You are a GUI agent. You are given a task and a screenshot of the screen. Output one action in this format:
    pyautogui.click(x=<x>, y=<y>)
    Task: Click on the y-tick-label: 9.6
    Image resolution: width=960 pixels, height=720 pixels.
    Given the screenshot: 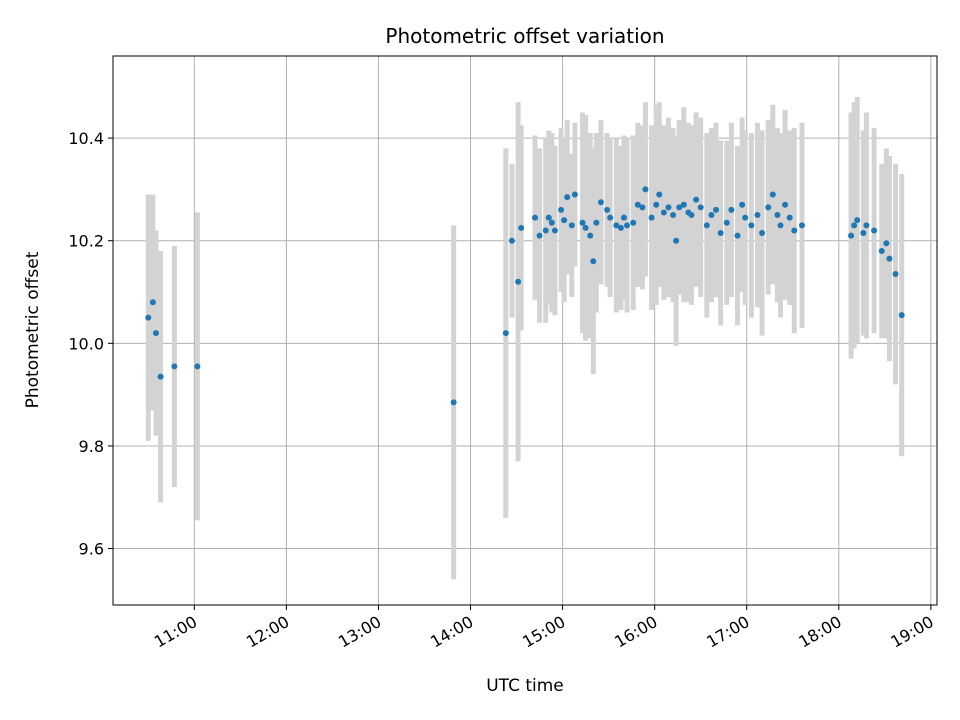 What is the action you would take?
    pyautogui.click(x=91, y=549)
    